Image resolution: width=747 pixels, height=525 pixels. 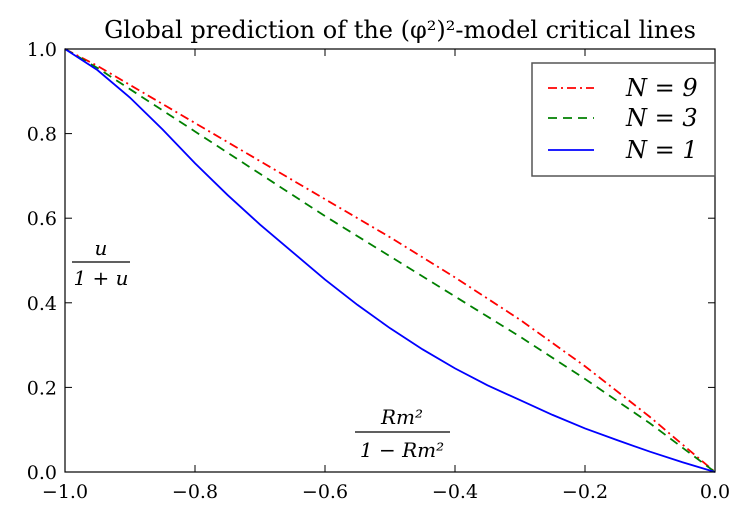 What do you see at coordinates (661, 150) in the screenshot?
I see `legend-label-n1: N = 1` at bounding box center [661, 150].